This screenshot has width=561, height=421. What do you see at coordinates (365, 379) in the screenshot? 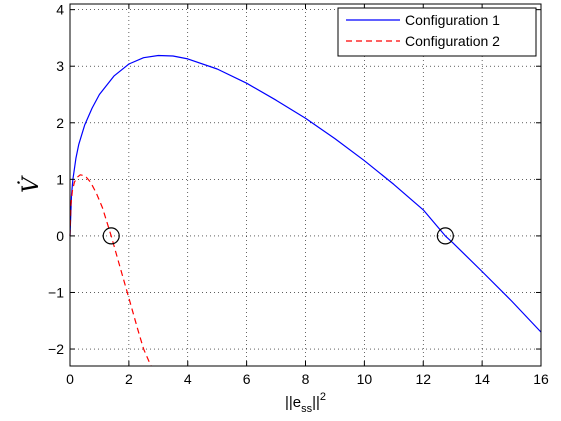
I see `x-tick-label: 10` at bounding box center [365, 379].